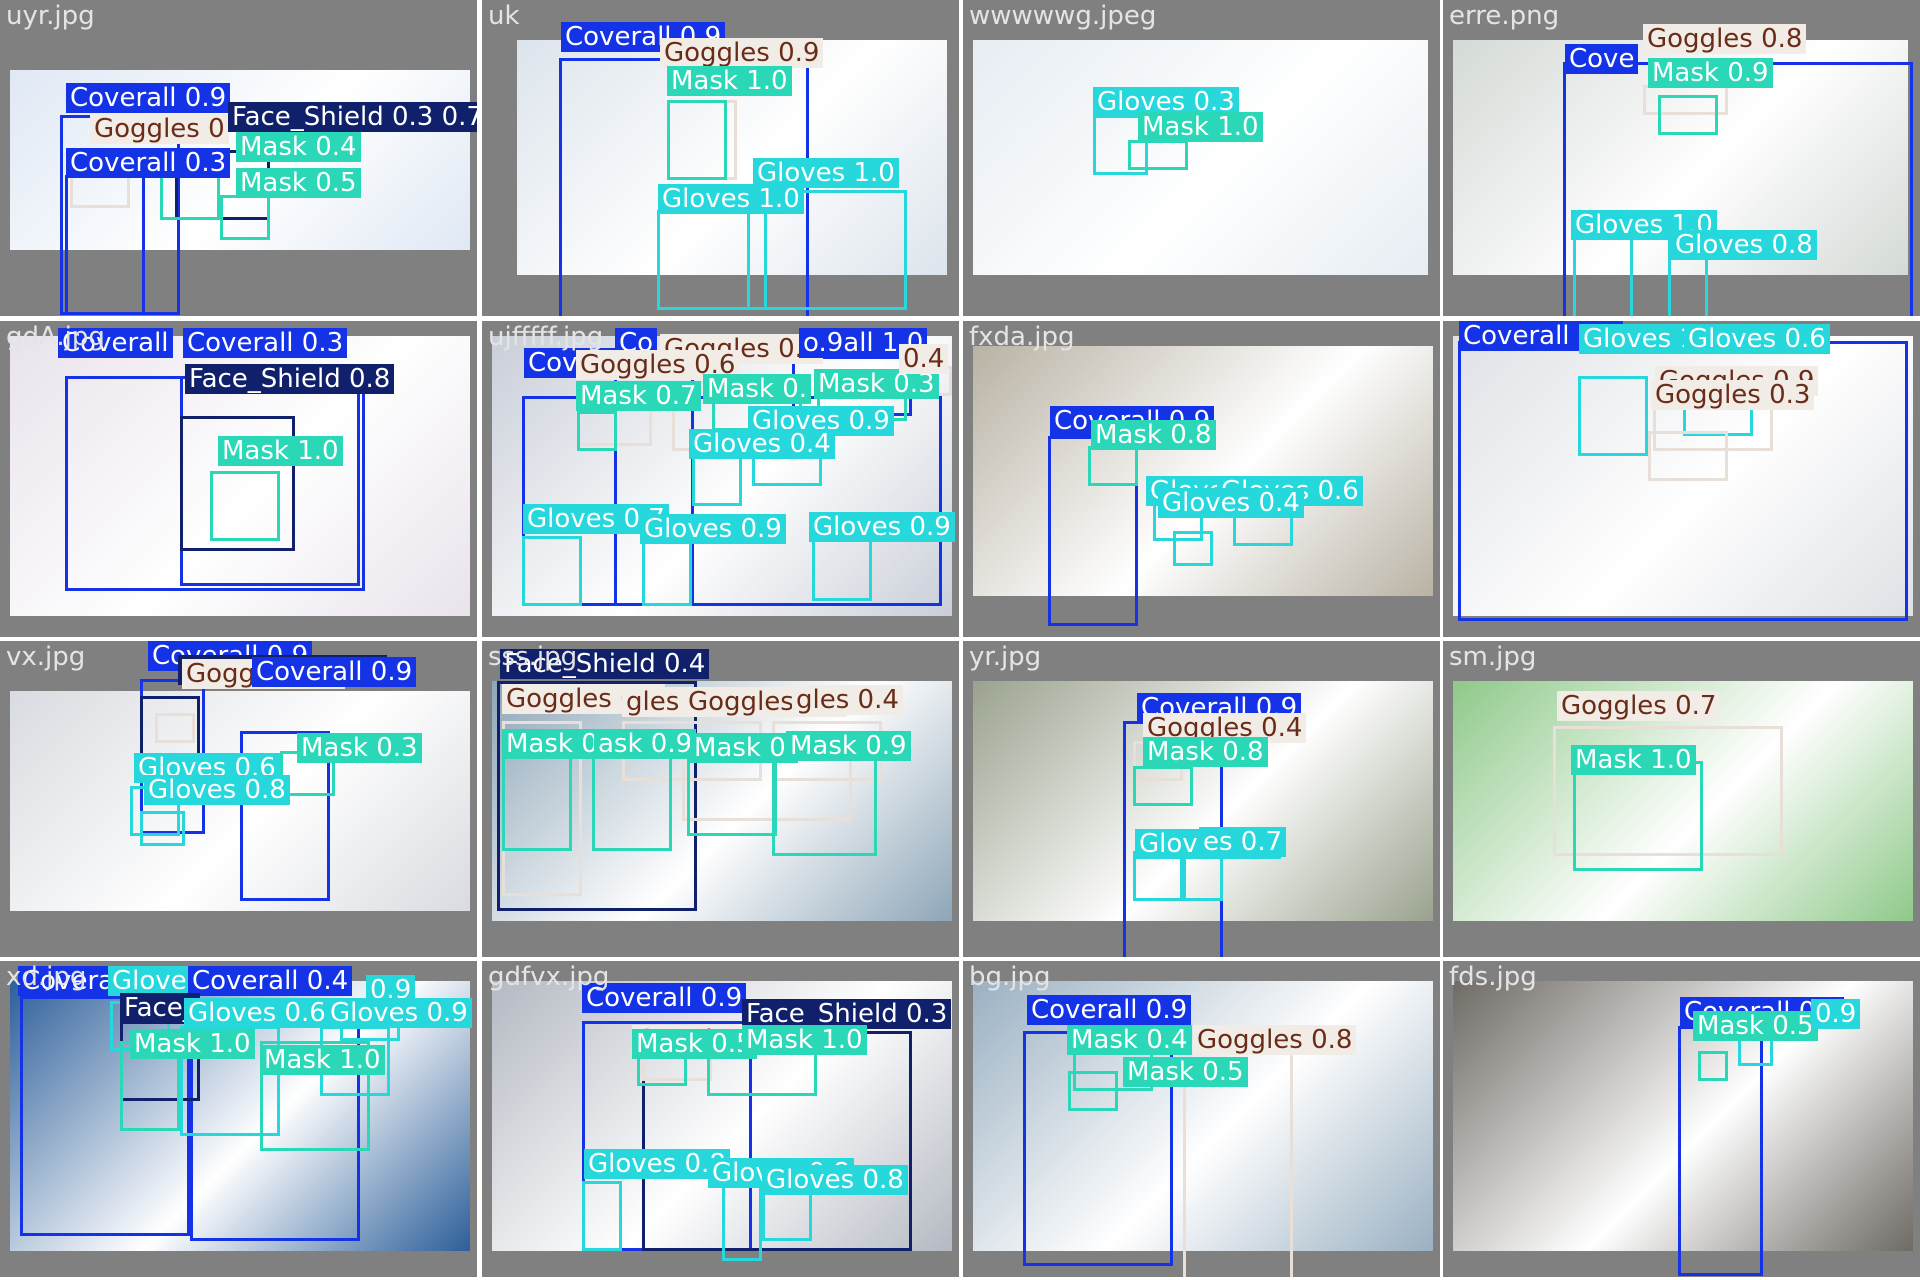 This screenshot has height=1280, width=1920. I want to click on detection-label: Goggles 0.7, so click(1639, 706).